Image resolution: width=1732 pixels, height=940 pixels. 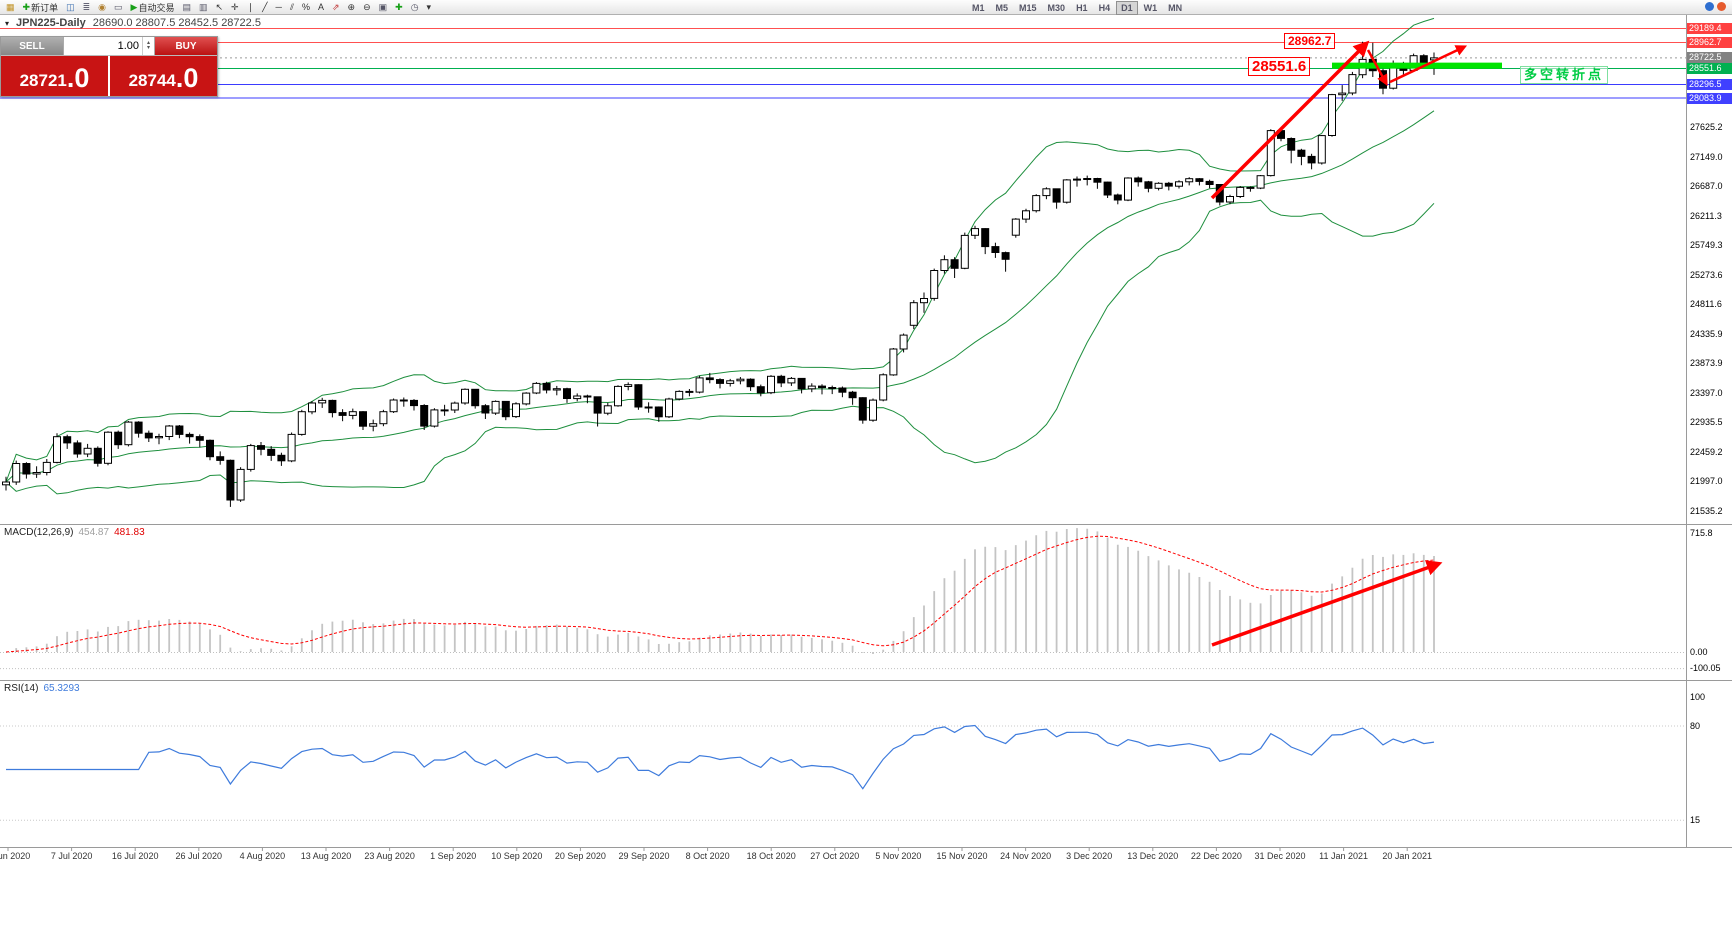 I want to click on new-chart-icon: ▤, so click(x=186, y=7).